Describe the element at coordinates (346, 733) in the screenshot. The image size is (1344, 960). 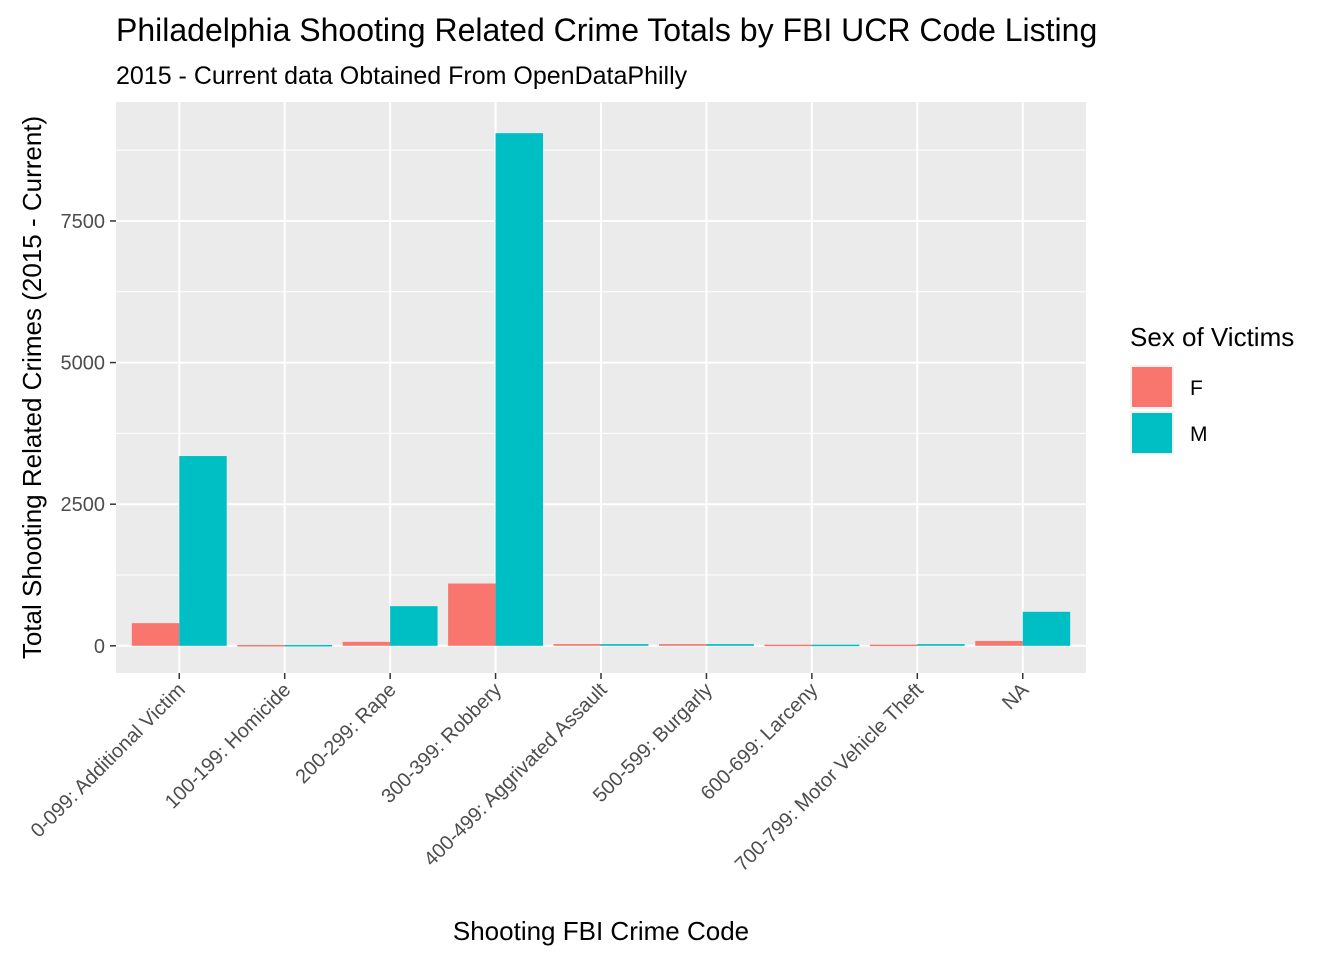
I see `x-tick-label: 200-299: Rape` at that location.